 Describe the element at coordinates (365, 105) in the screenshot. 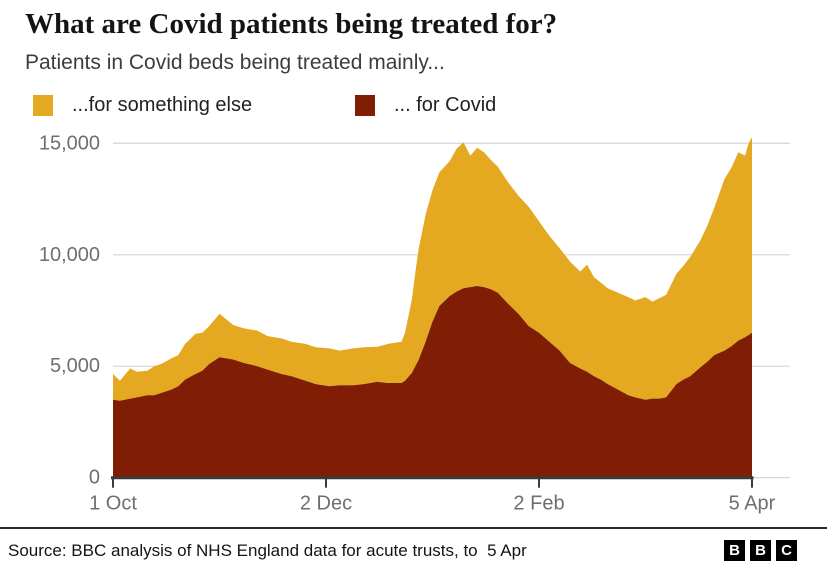

I see `legend-swatch-covid-icon` at that location.